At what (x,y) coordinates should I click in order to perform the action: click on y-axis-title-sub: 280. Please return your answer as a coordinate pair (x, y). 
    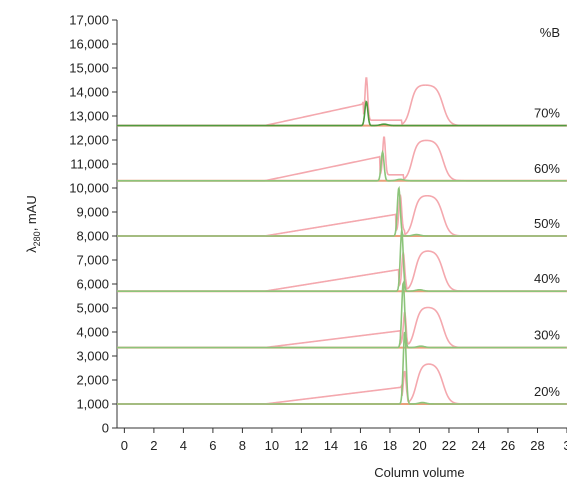
    Looking at the image, I should click on (37, 238).